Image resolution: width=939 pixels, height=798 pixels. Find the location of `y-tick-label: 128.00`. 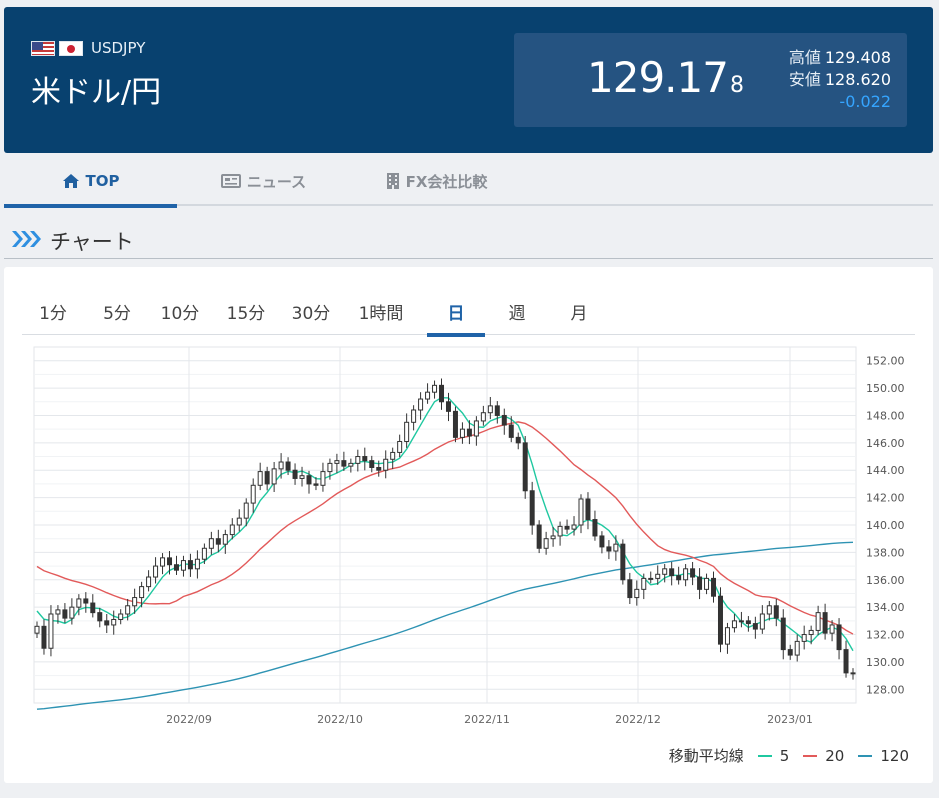

y-tick-label: 128.00 is located at coordinates (885, 689).